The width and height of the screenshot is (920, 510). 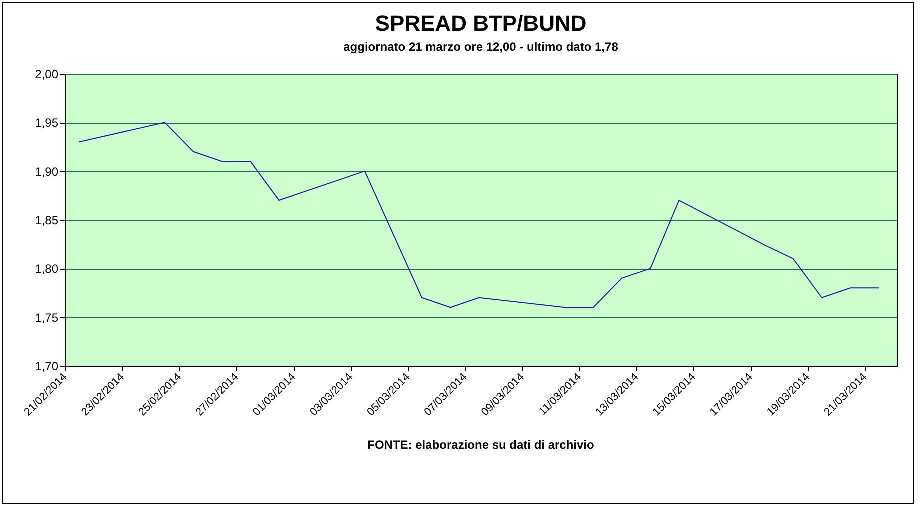 I want to click on chart-title: SPREAD BTP/BUND, so click(x=481, y=23).